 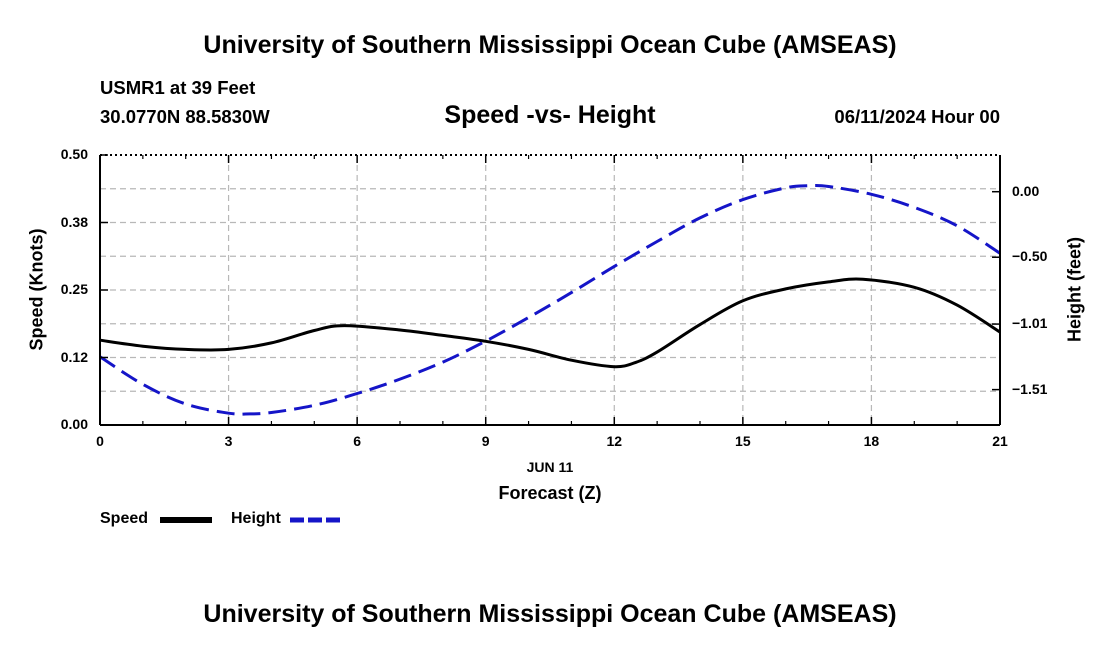 What do you see at coordinates (550, 467) in the screenshot?
I see `x-date-label: JUN 11` at bounding box center [550, 467].